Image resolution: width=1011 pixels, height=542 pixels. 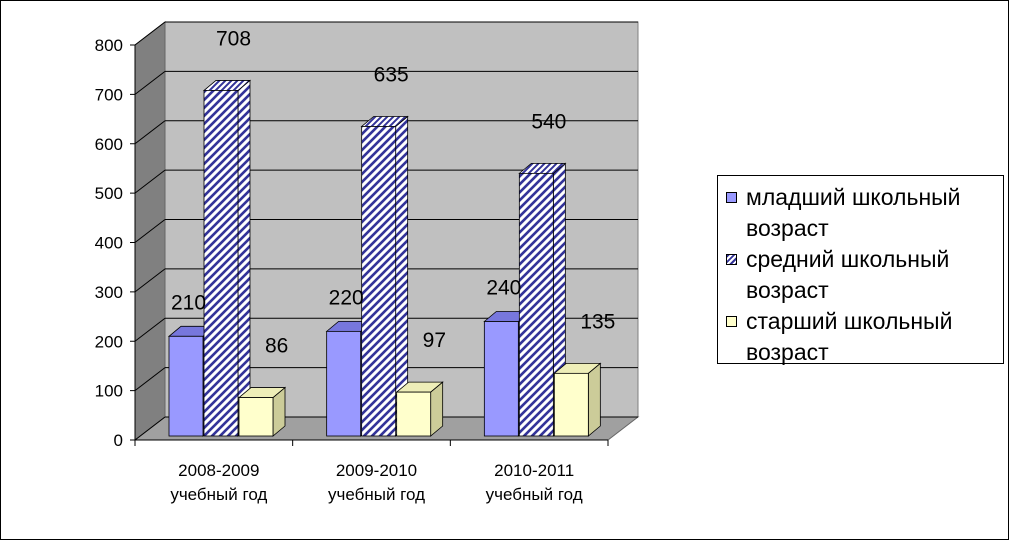 What do you see at coordinates (731, 321) in the screenshot?
I see `legend-swatch-senior` at bounding box center [731, 321].